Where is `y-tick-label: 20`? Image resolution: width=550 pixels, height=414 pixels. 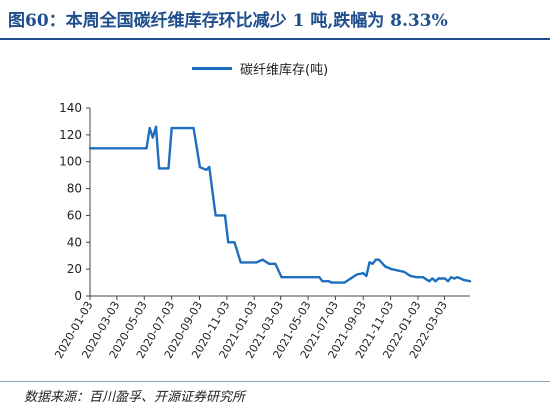
y-tick-label: 20 is located at coordinates (74, 269).